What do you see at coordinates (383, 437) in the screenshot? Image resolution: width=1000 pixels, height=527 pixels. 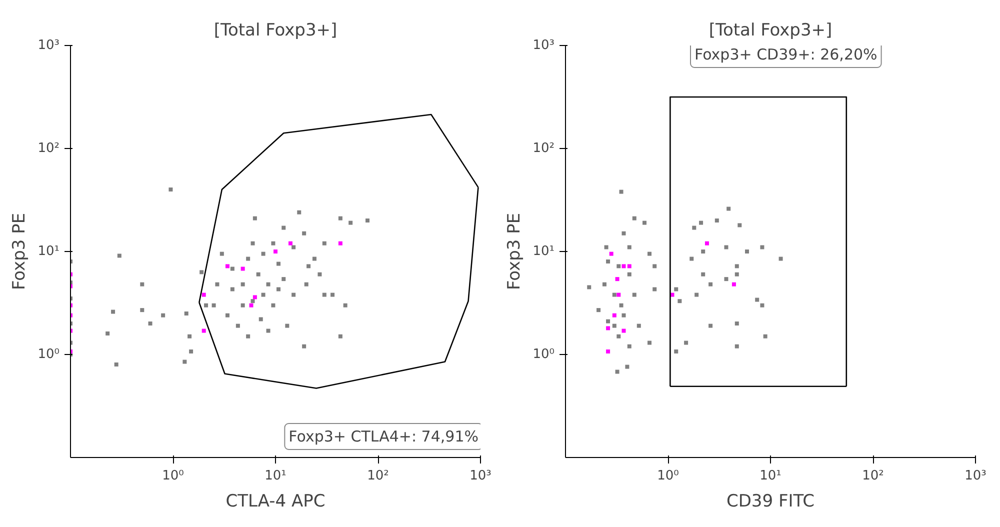 I see `annotation: Foxp3+ CTLA4+: 74,91%` at bounding box center [383, 437].